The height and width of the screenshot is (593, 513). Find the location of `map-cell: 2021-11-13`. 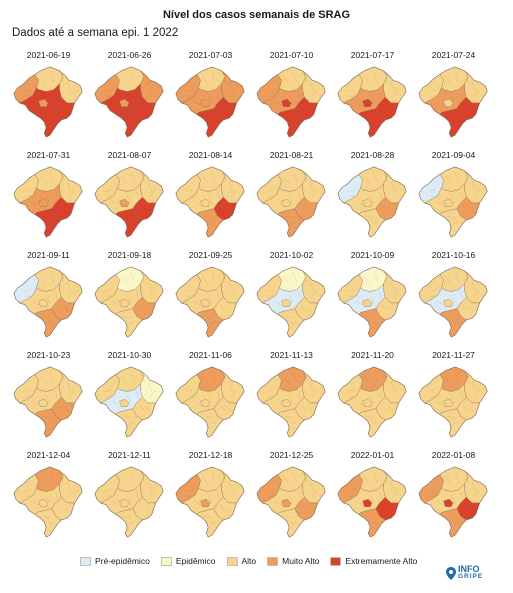

map-cell: 2021-11-13 is located at coordinates (291, 400).